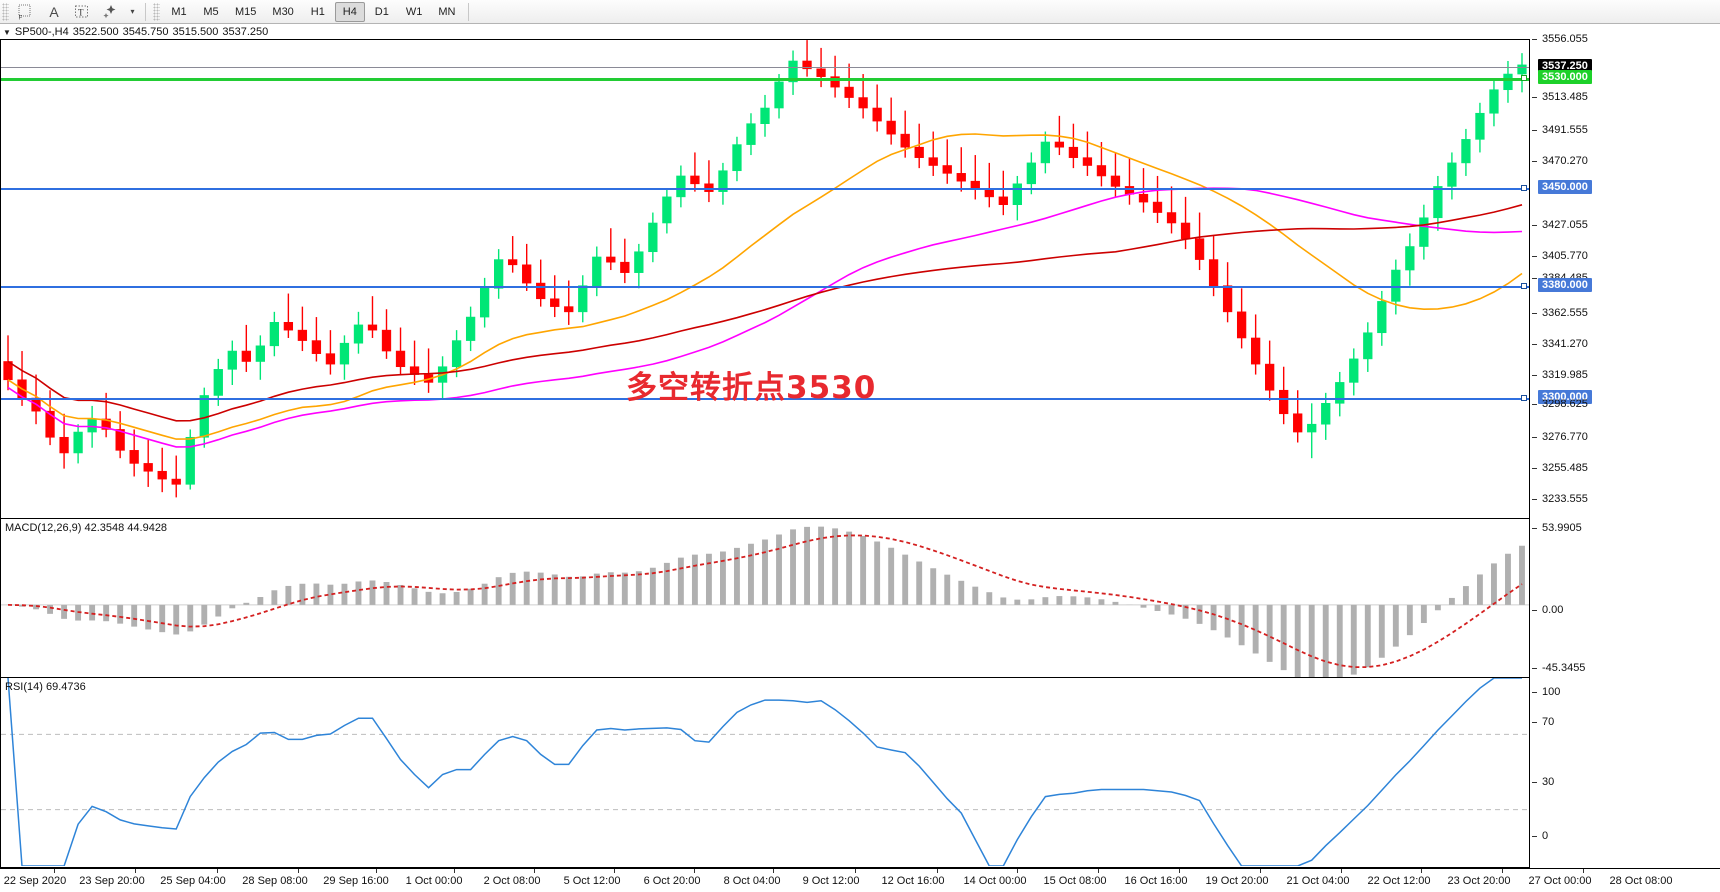  Describe the element at coordinates (1565, 285) in the screenshot. I see `price-label-3380-000: 3380.000` at that location.